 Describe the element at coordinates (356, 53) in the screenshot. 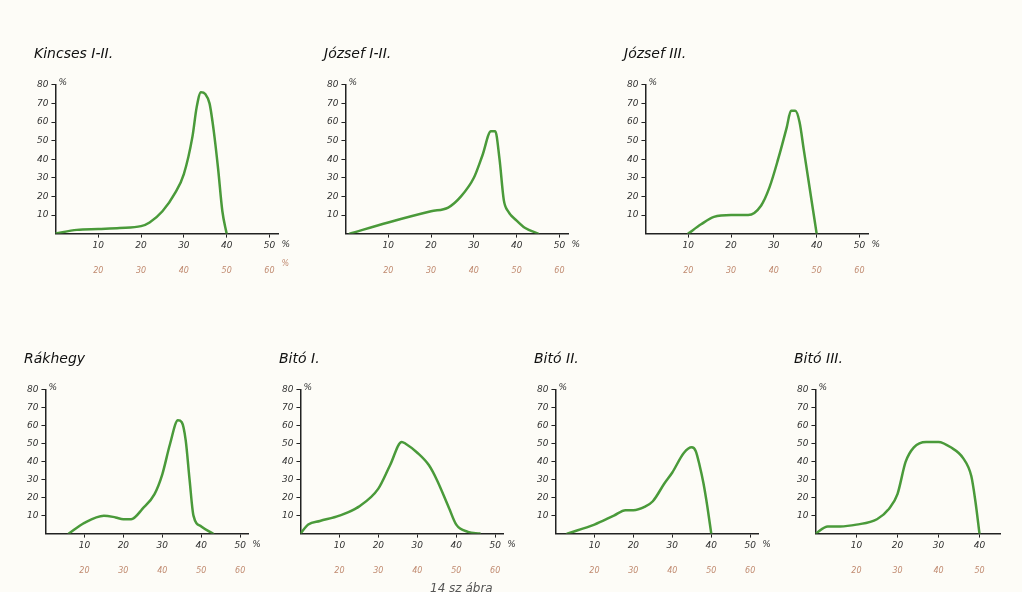

I see `chart-title: József I-II.` at that location.